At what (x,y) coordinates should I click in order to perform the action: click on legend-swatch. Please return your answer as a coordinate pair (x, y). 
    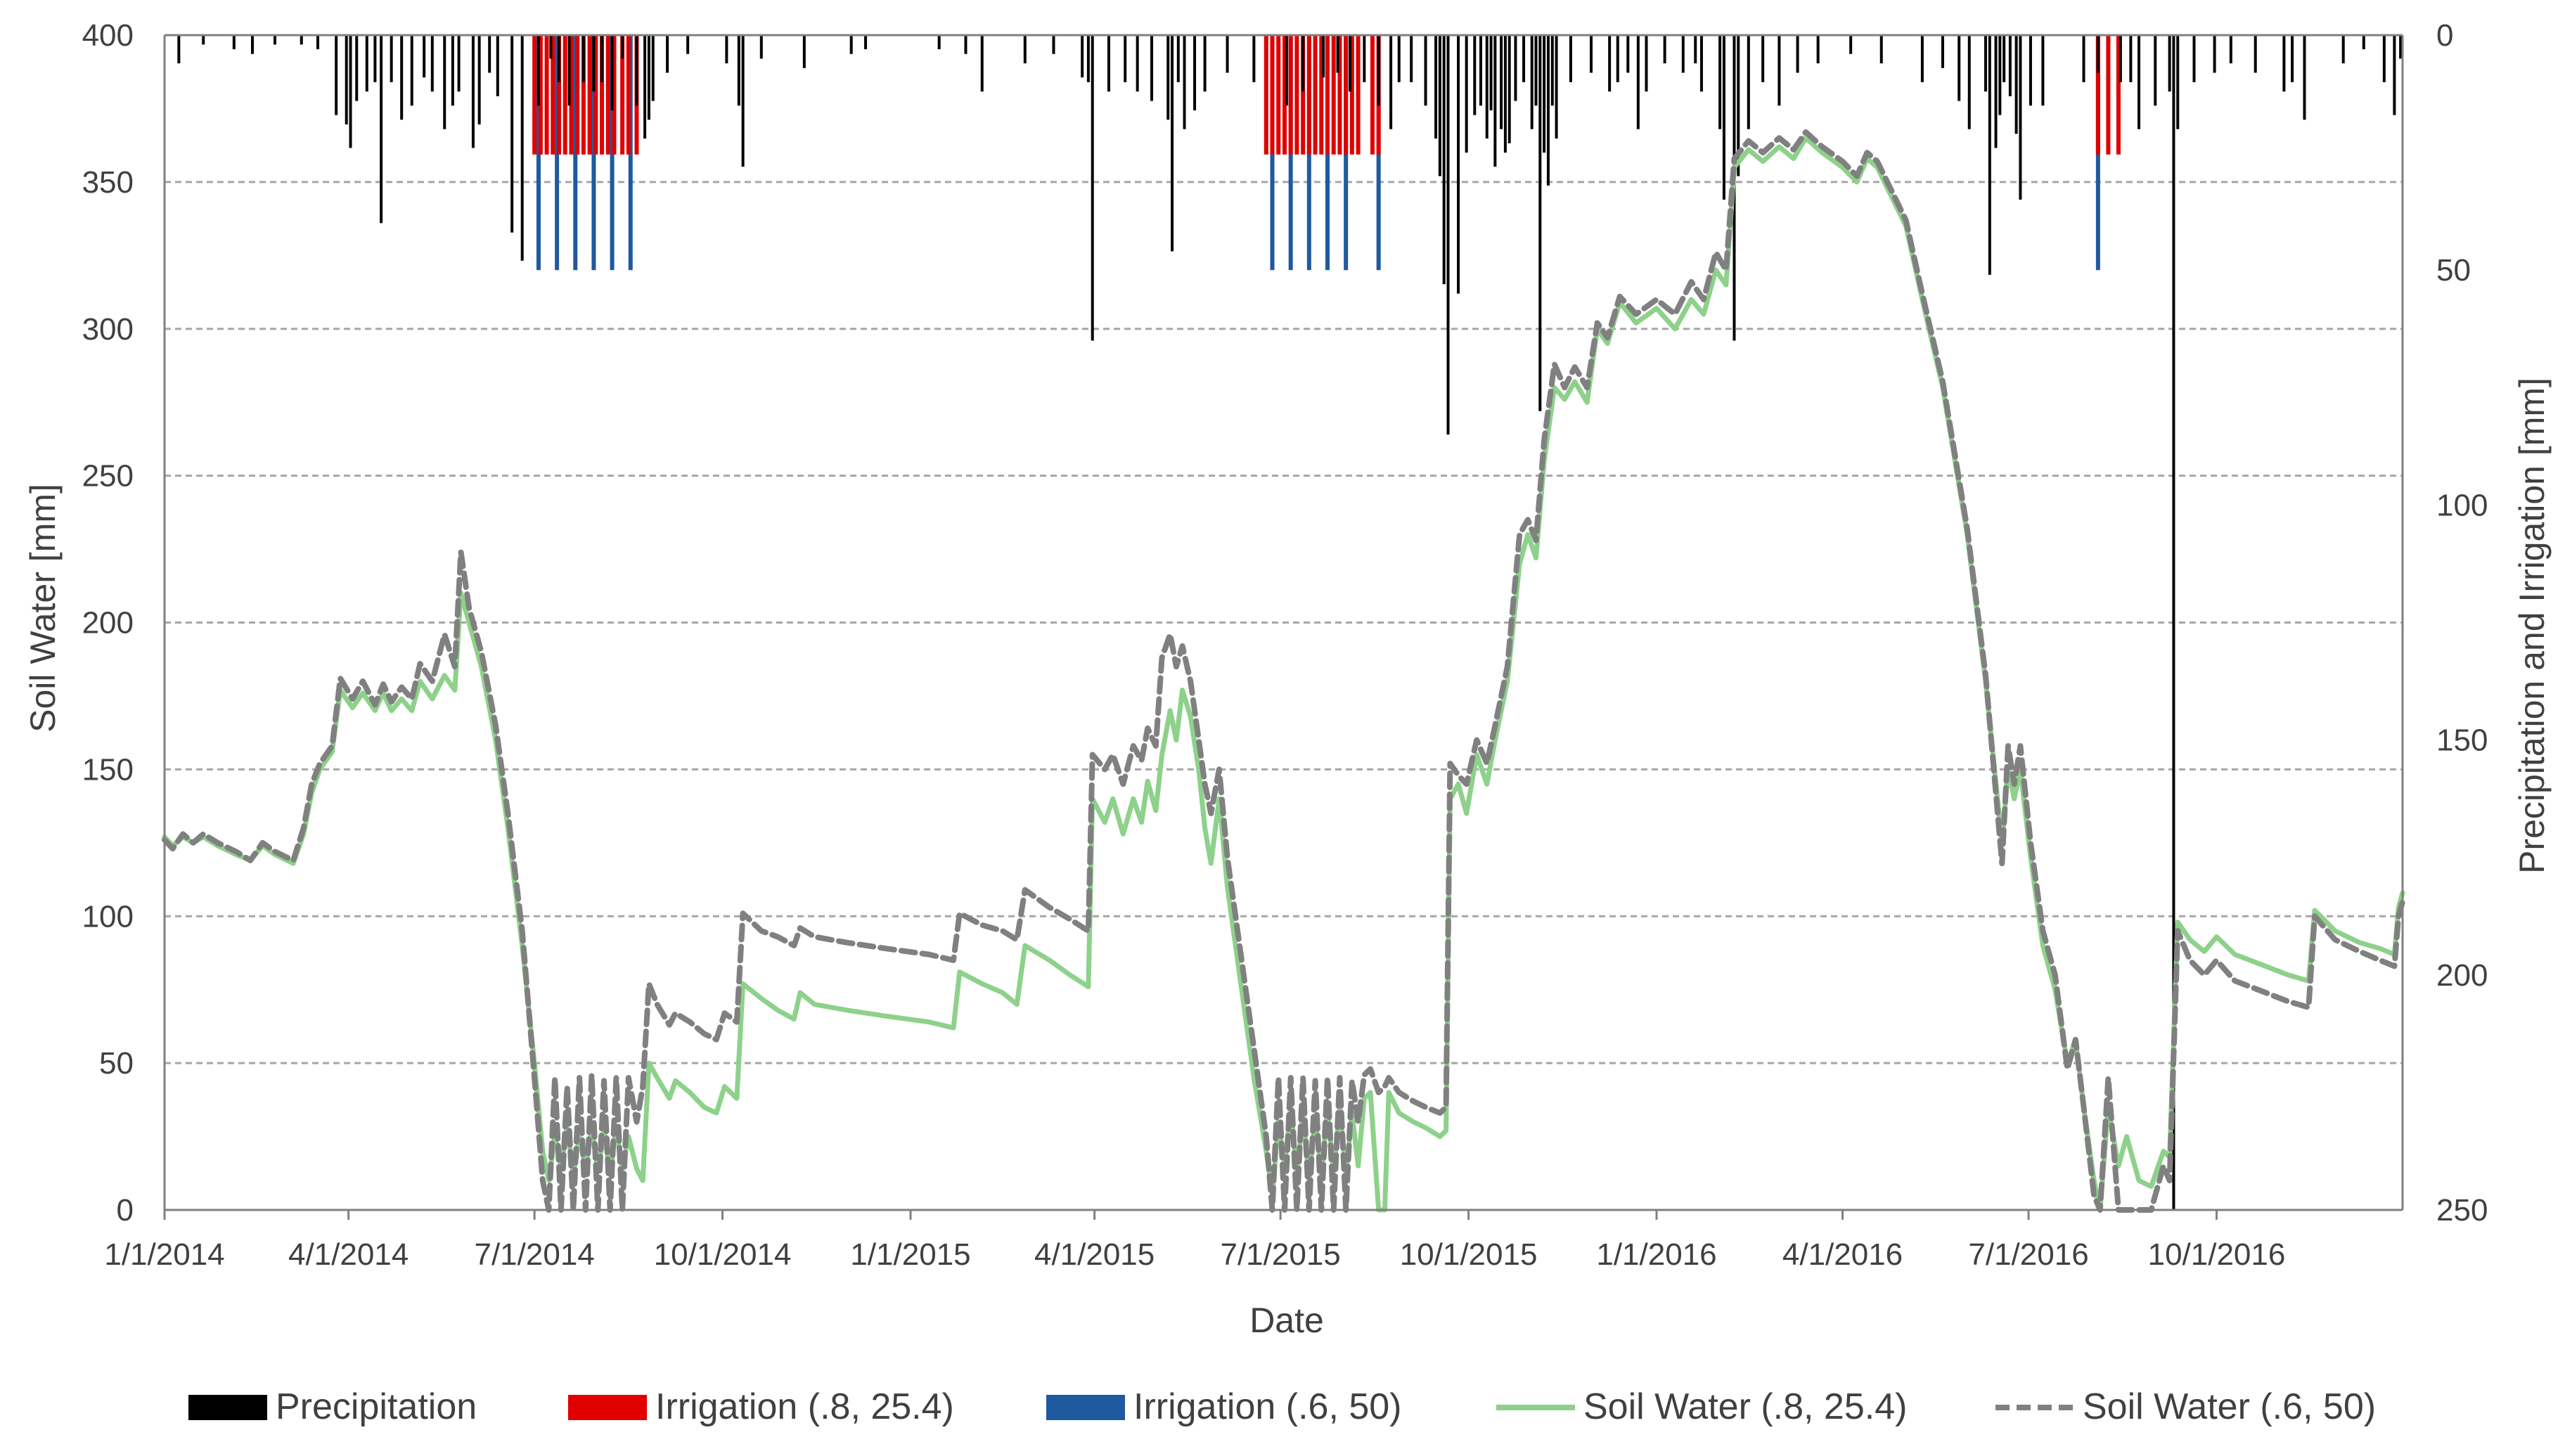
    Looking at the image, I should click on (1085, 1407).